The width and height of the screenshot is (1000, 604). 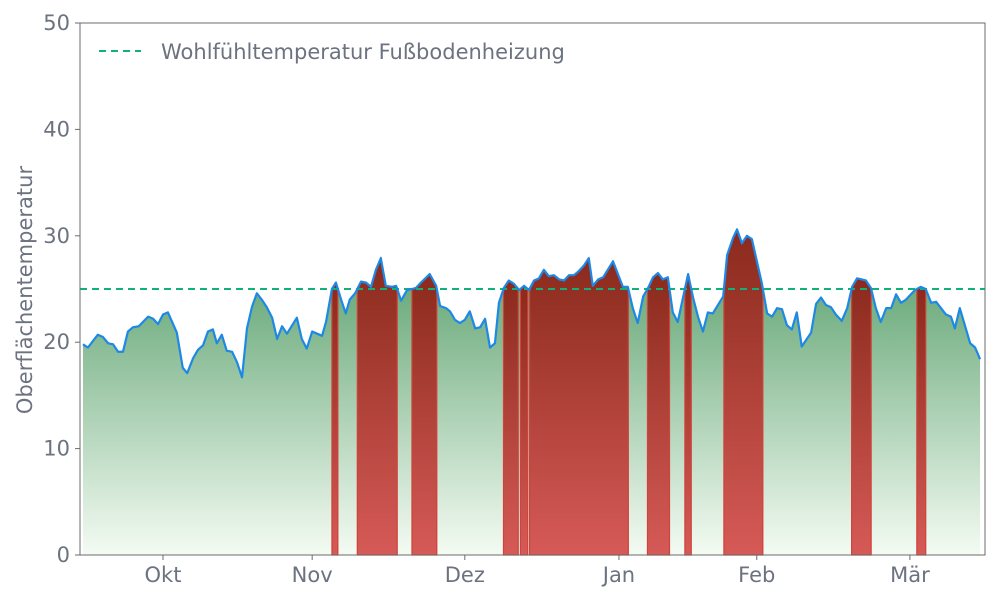 I want to click on x-tick-label: Mär, so click(x=910, y=575).